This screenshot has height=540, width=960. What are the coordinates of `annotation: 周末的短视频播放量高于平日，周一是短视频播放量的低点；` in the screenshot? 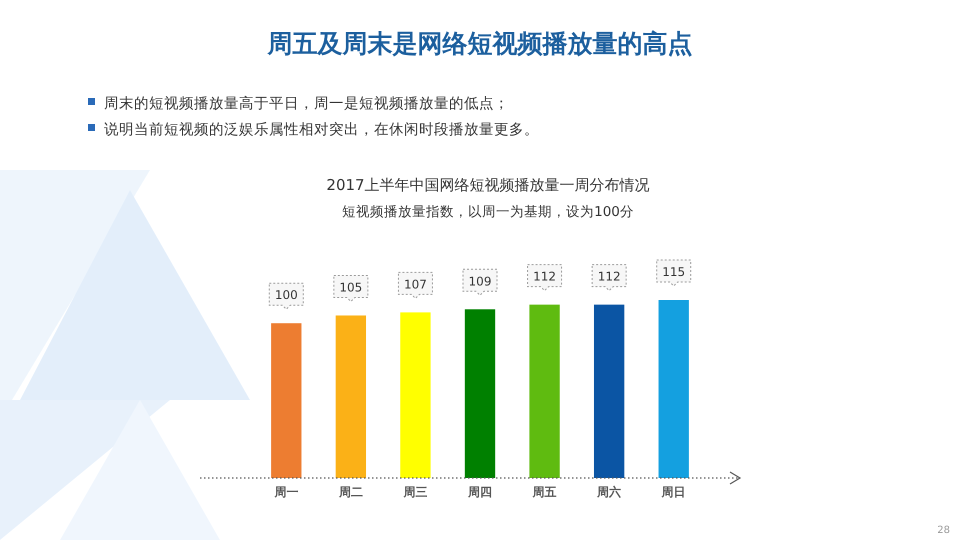 It's located at (306, 104).